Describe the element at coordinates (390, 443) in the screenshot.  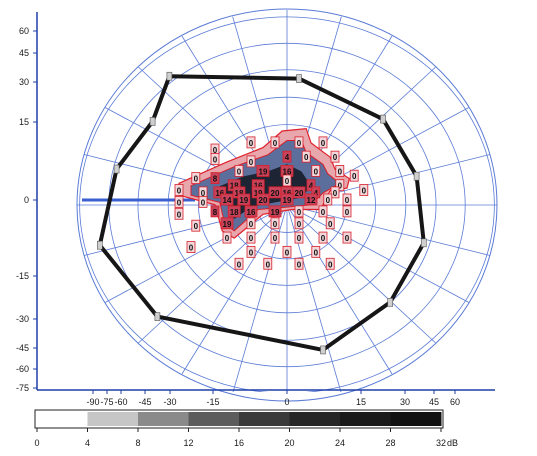
I see `colorbar-tick-label: 28` at that location.